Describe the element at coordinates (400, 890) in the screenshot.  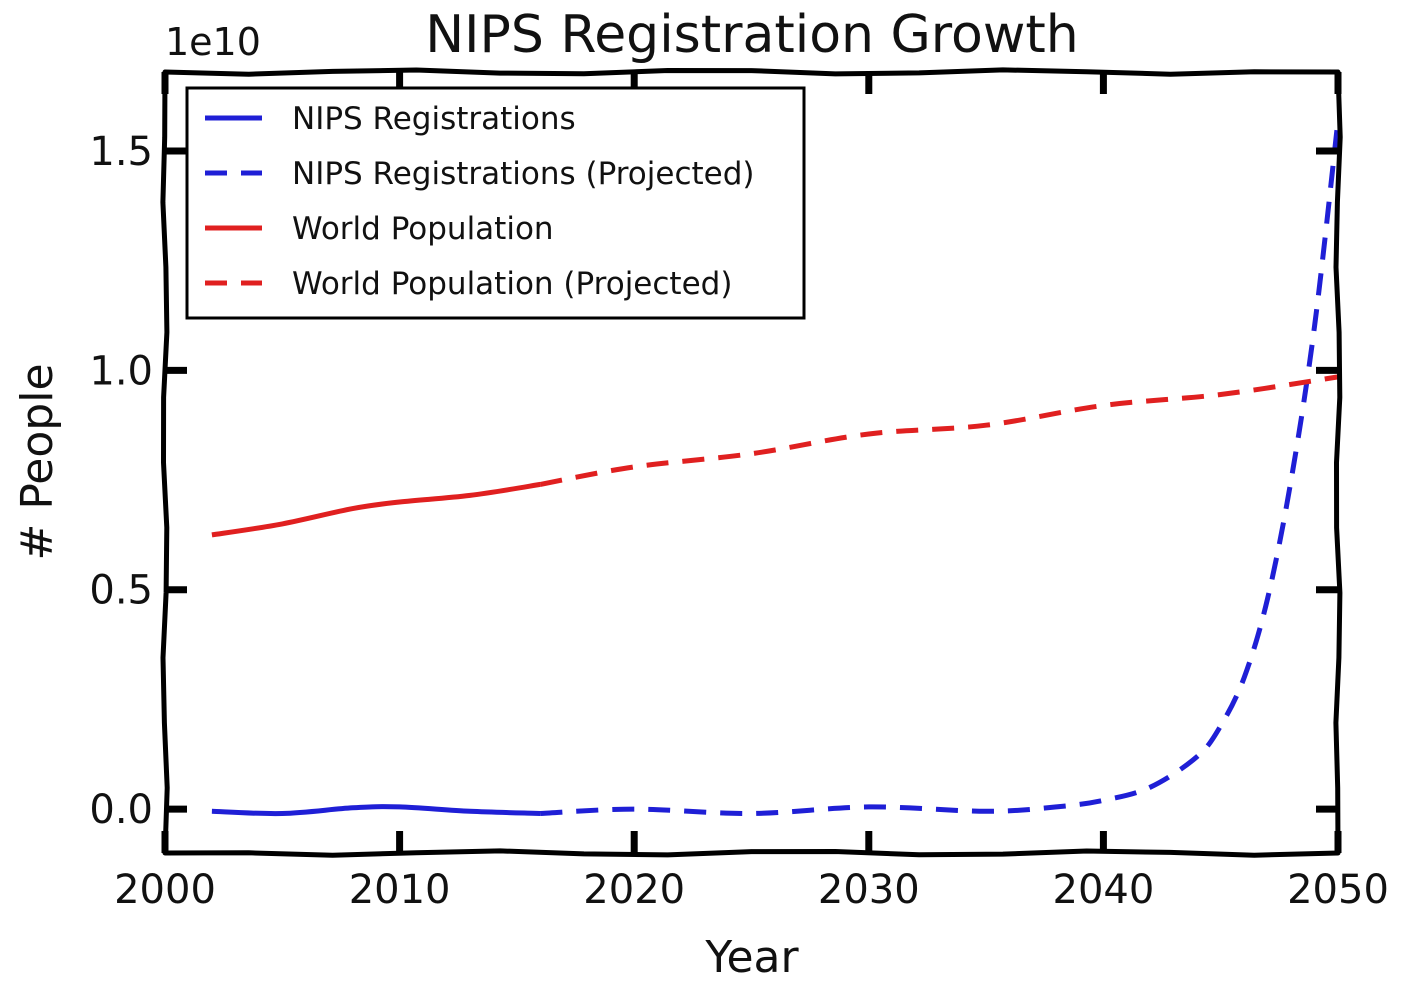
I see `x-tick-label: 2010` at that location.